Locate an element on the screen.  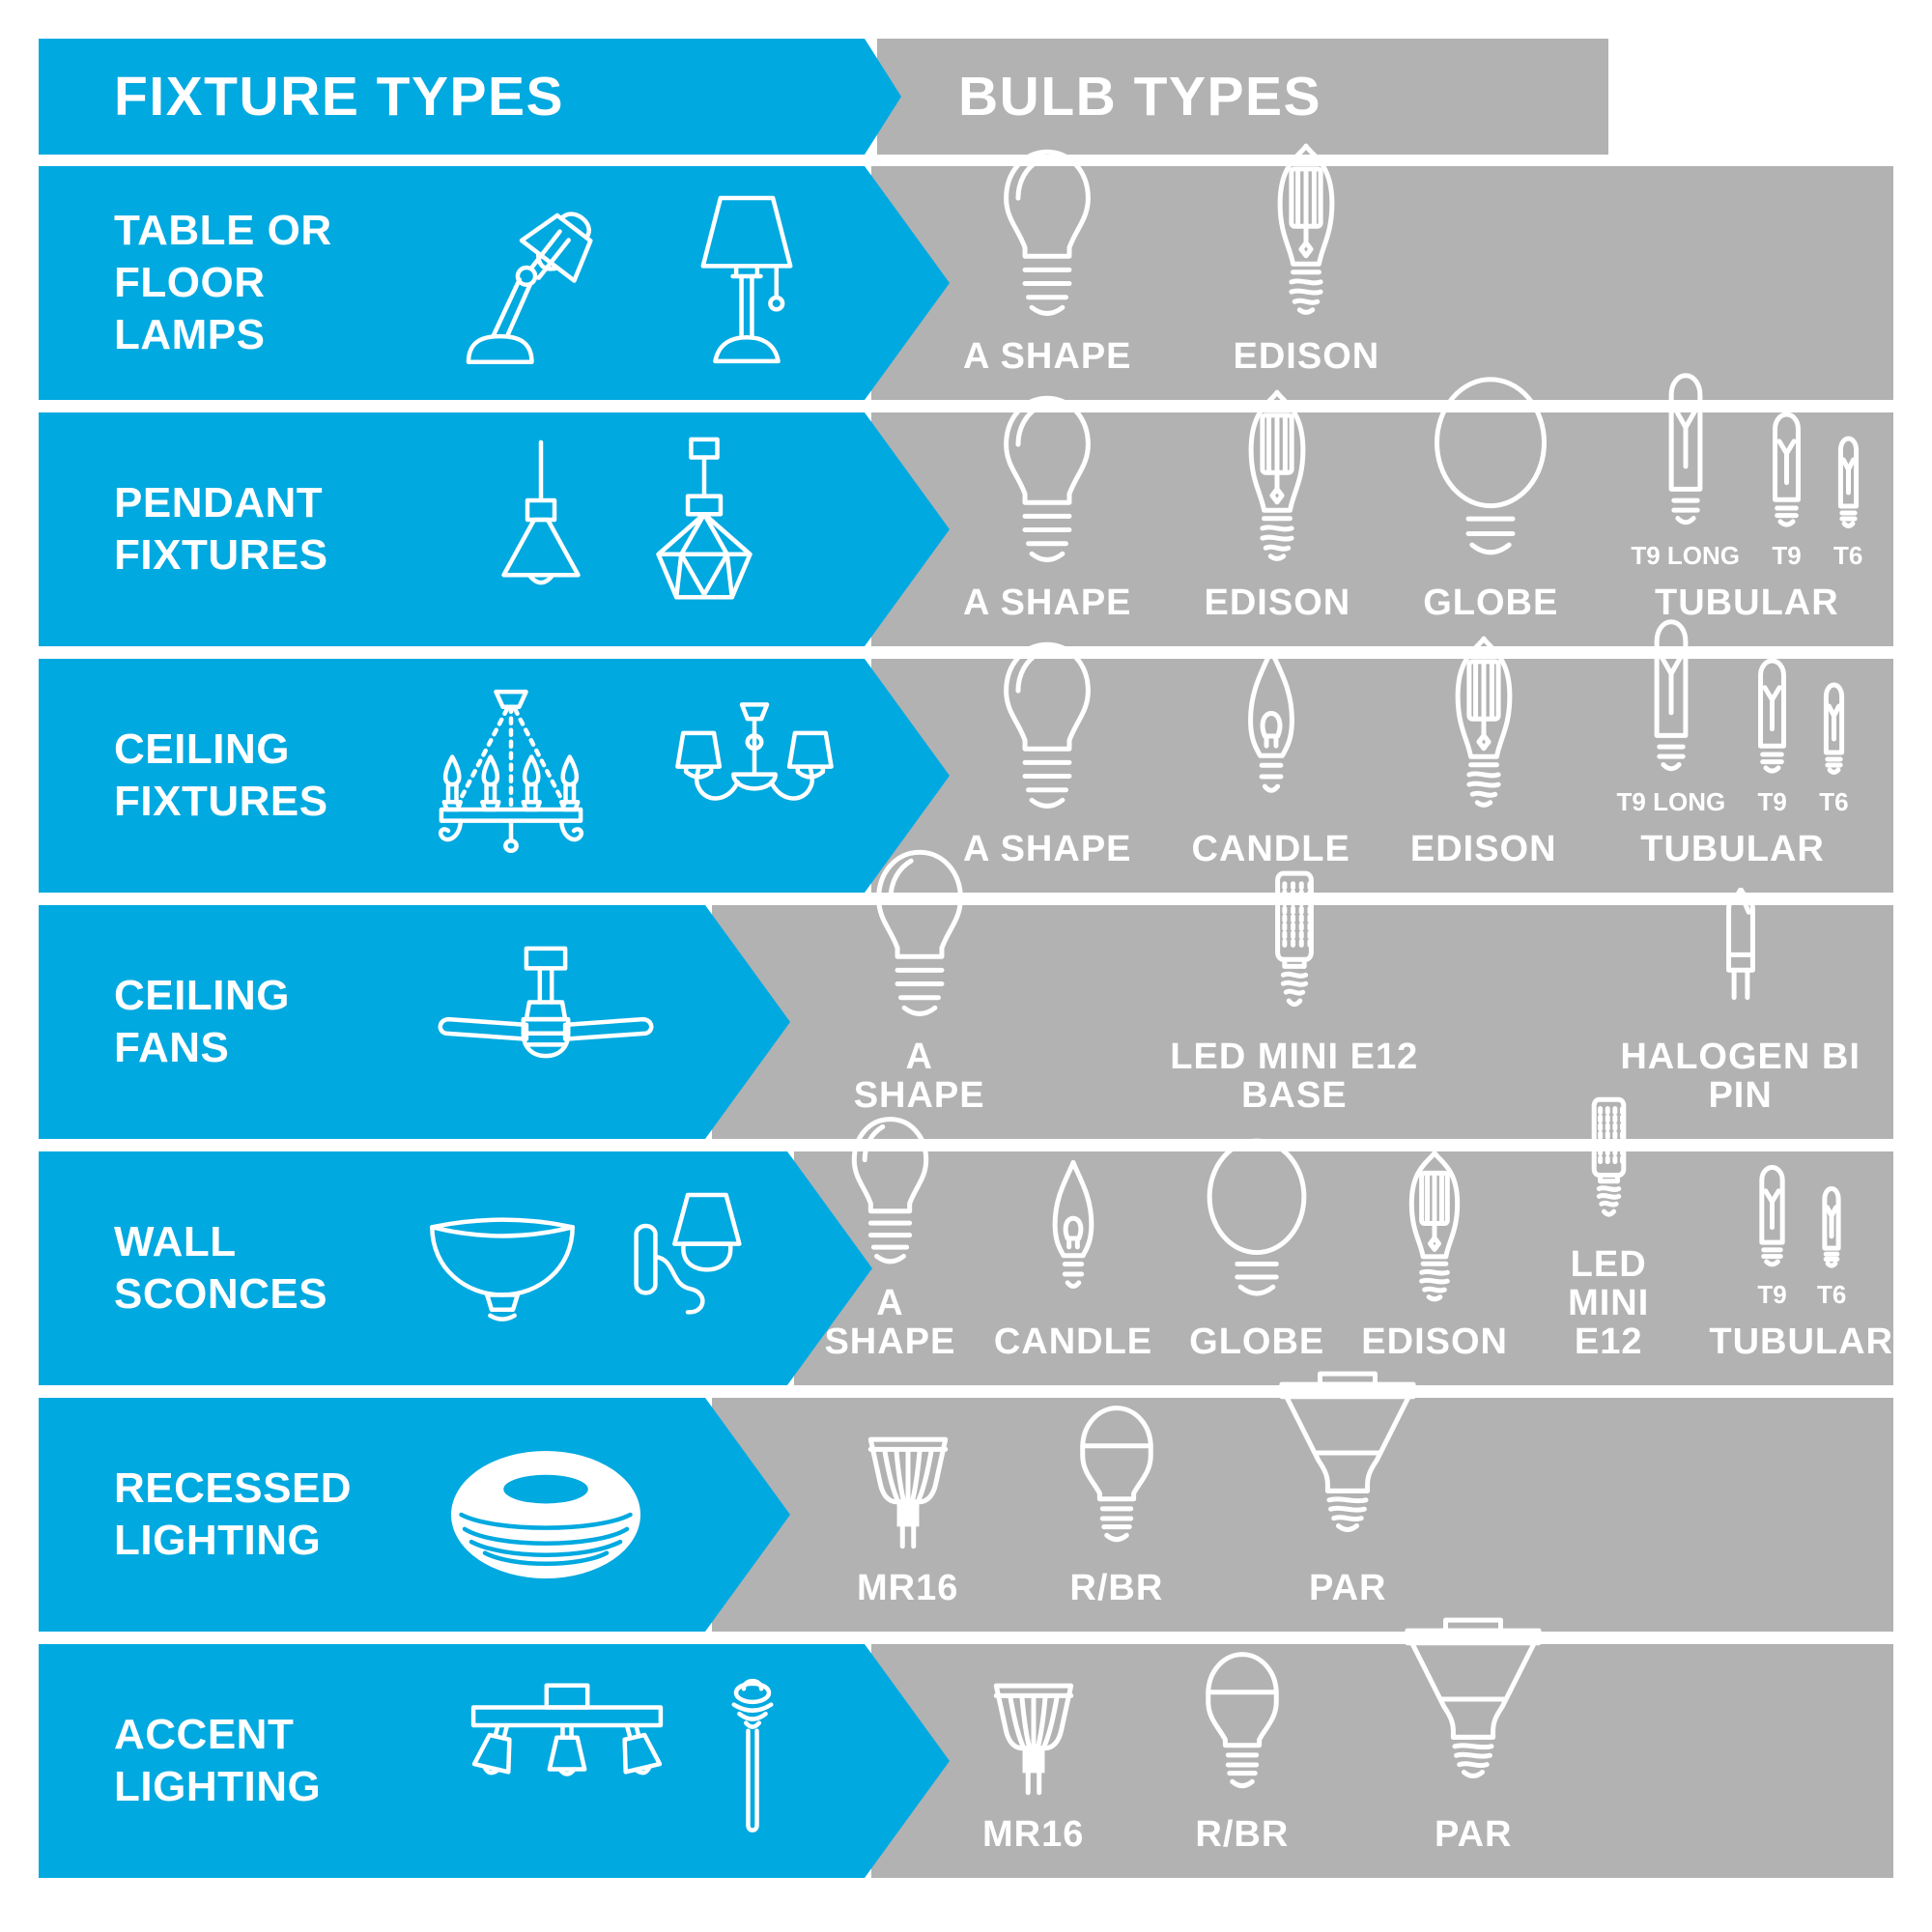
fixture-banner: WALL SCONCES is located at coordinates (455, 1268).